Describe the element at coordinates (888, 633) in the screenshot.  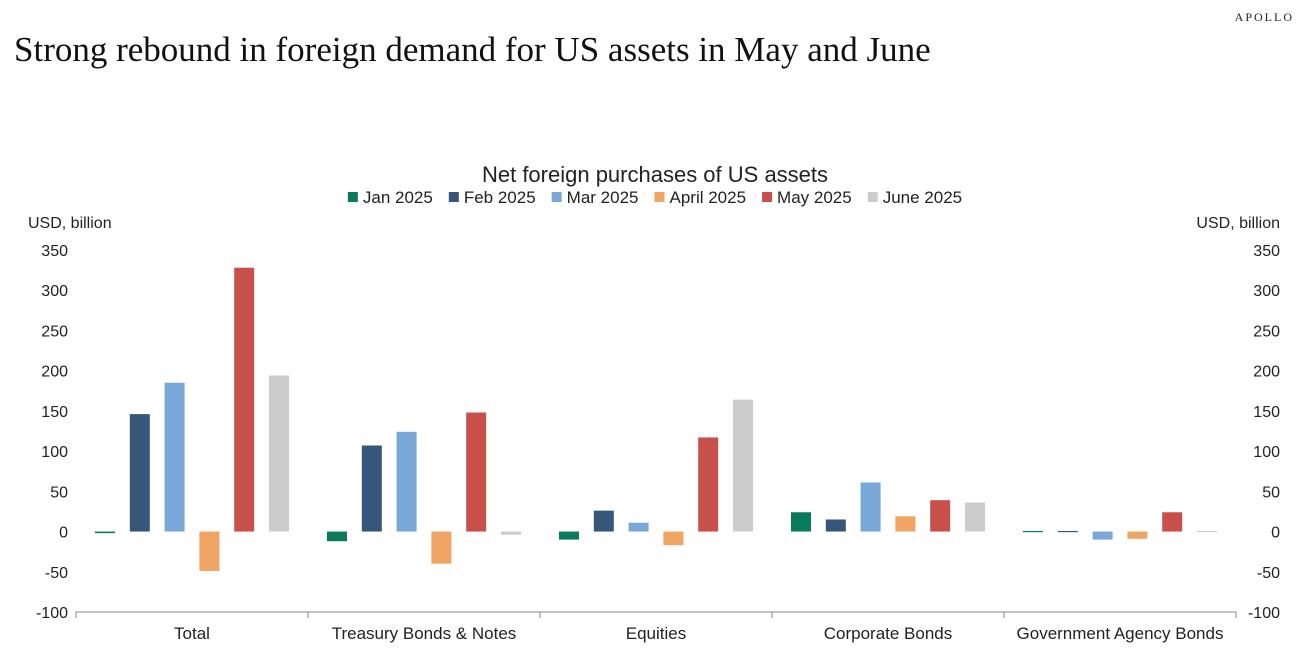
I see `x-category-label: Corporate Bonds` at that location.